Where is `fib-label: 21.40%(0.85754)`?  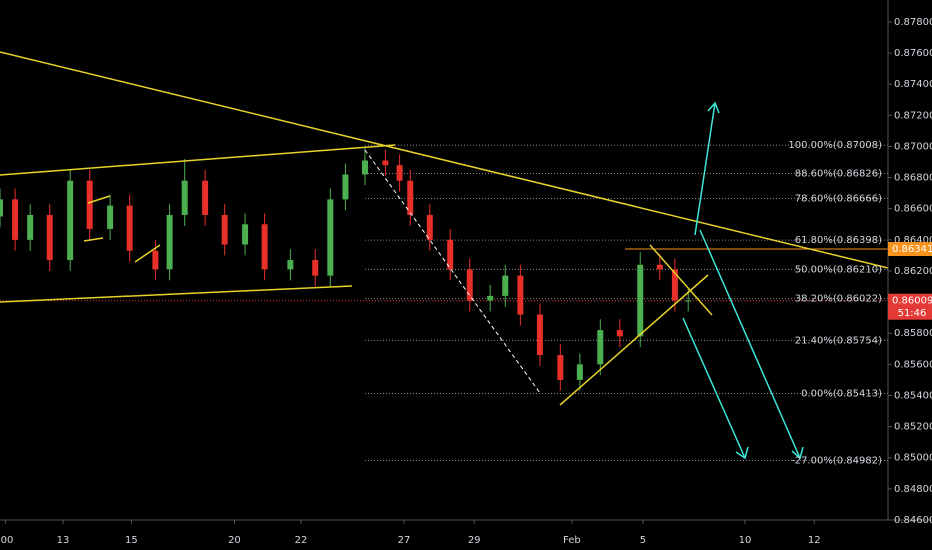 fib-label: 21.40%(0.85754) is located at coordinates (838, 340).